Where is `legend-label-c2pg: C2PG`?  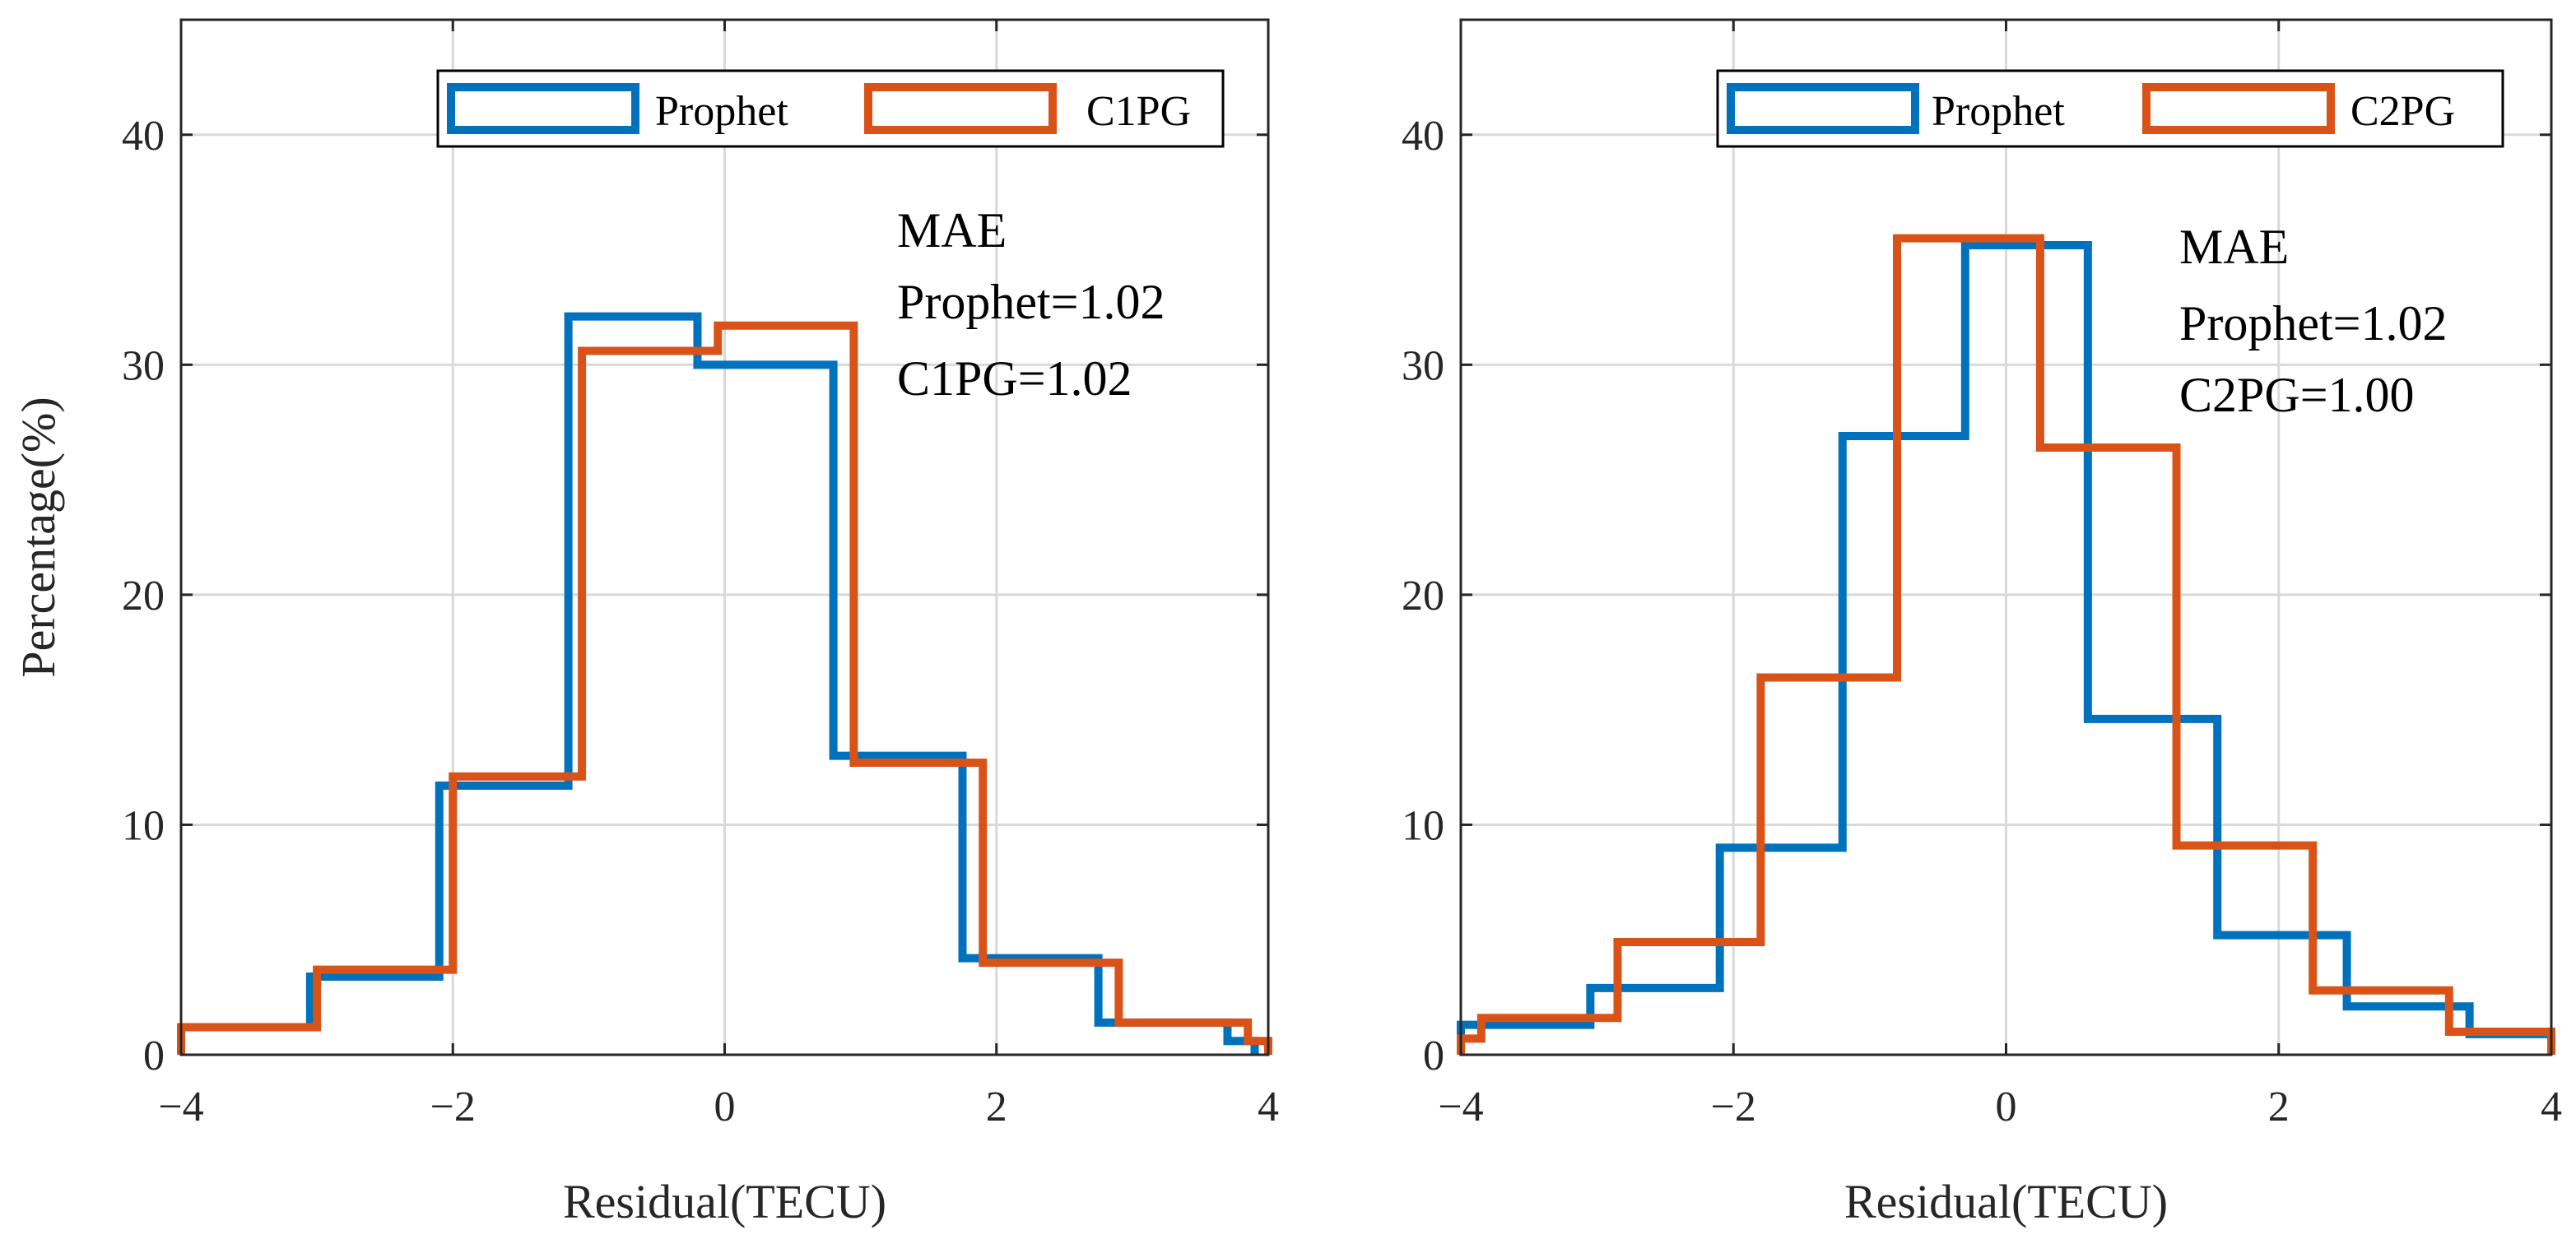
legend-label-c2pg: C2PG is located at coordinates (2402, 112).